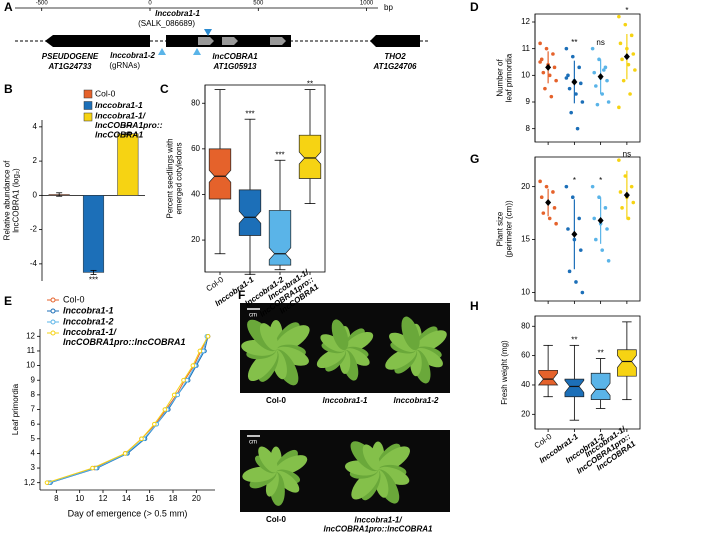 This screenshot has width=708, height=557. I want to click on x-tick-label: 10, so click(79, 498).